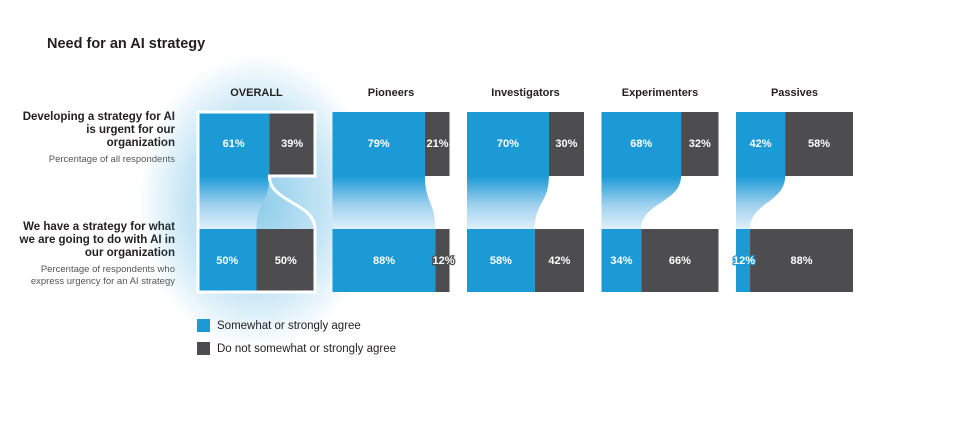 Image resolution: width=960 pixels, height=423 pixels. I want to click on bar-bottom-agree-experimenters, so click(621, 260).